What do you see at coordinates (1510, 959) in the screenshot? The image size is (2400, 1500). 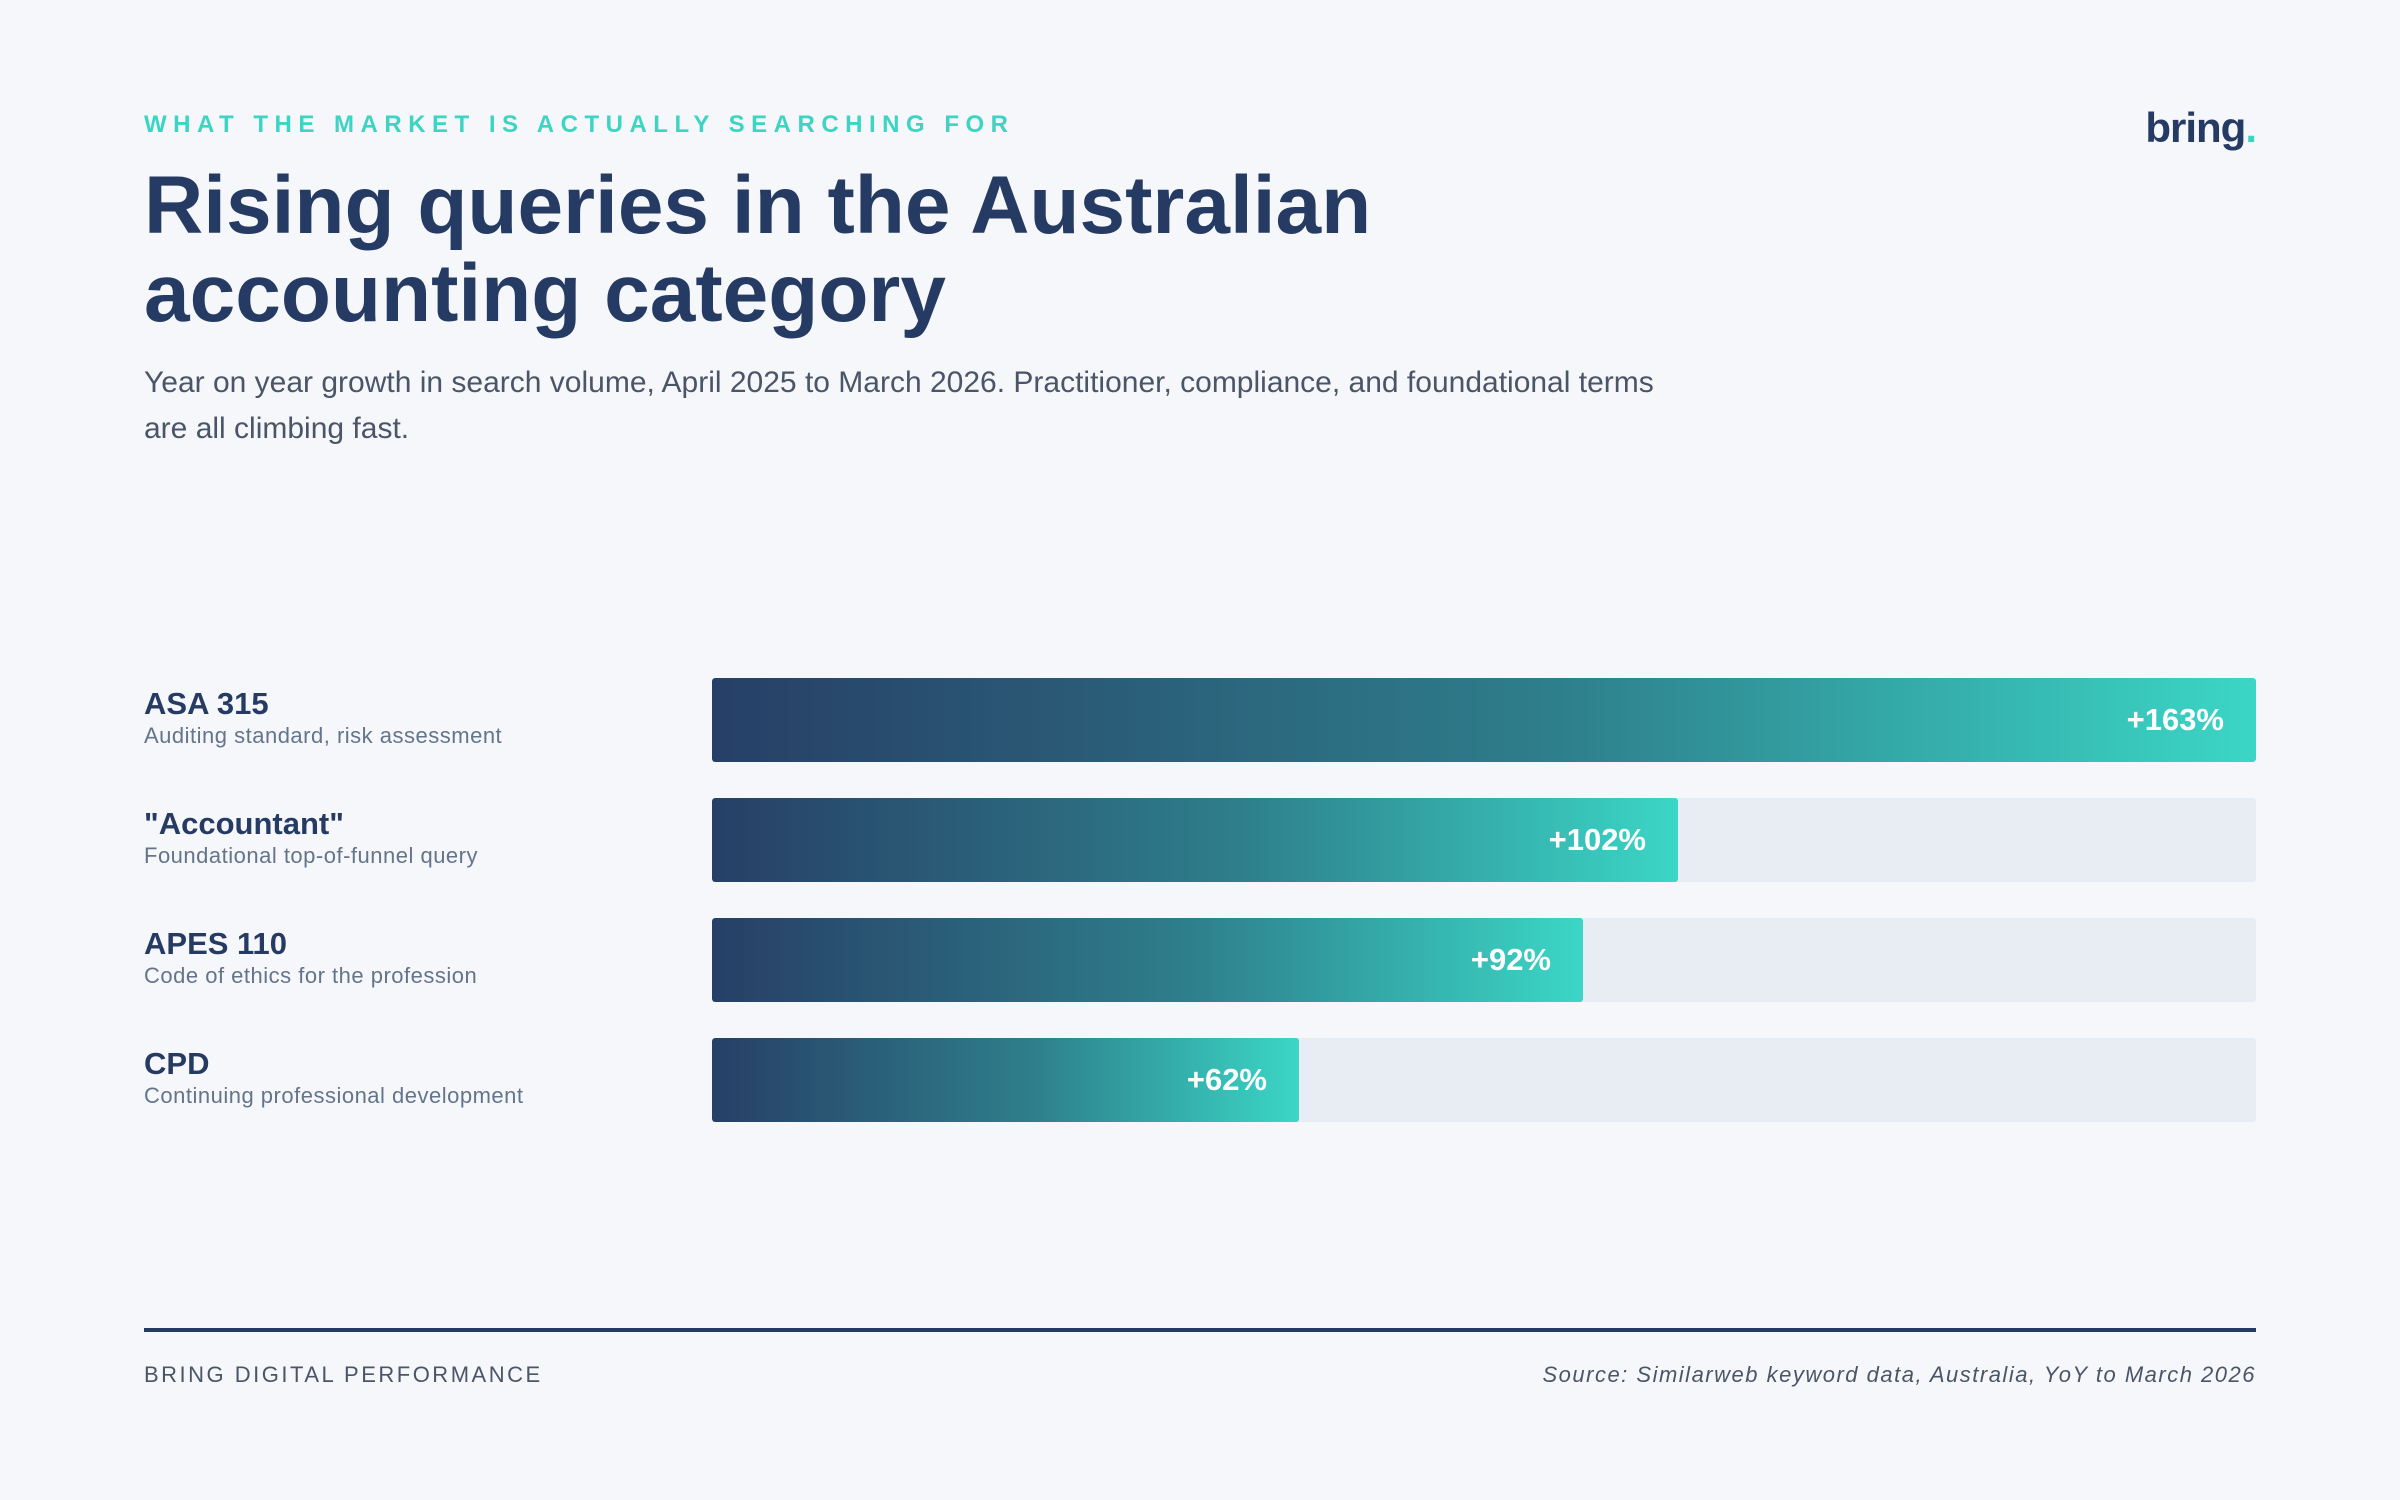 I see `bar-value-label: +92%` at bounding box center [1510, 959].